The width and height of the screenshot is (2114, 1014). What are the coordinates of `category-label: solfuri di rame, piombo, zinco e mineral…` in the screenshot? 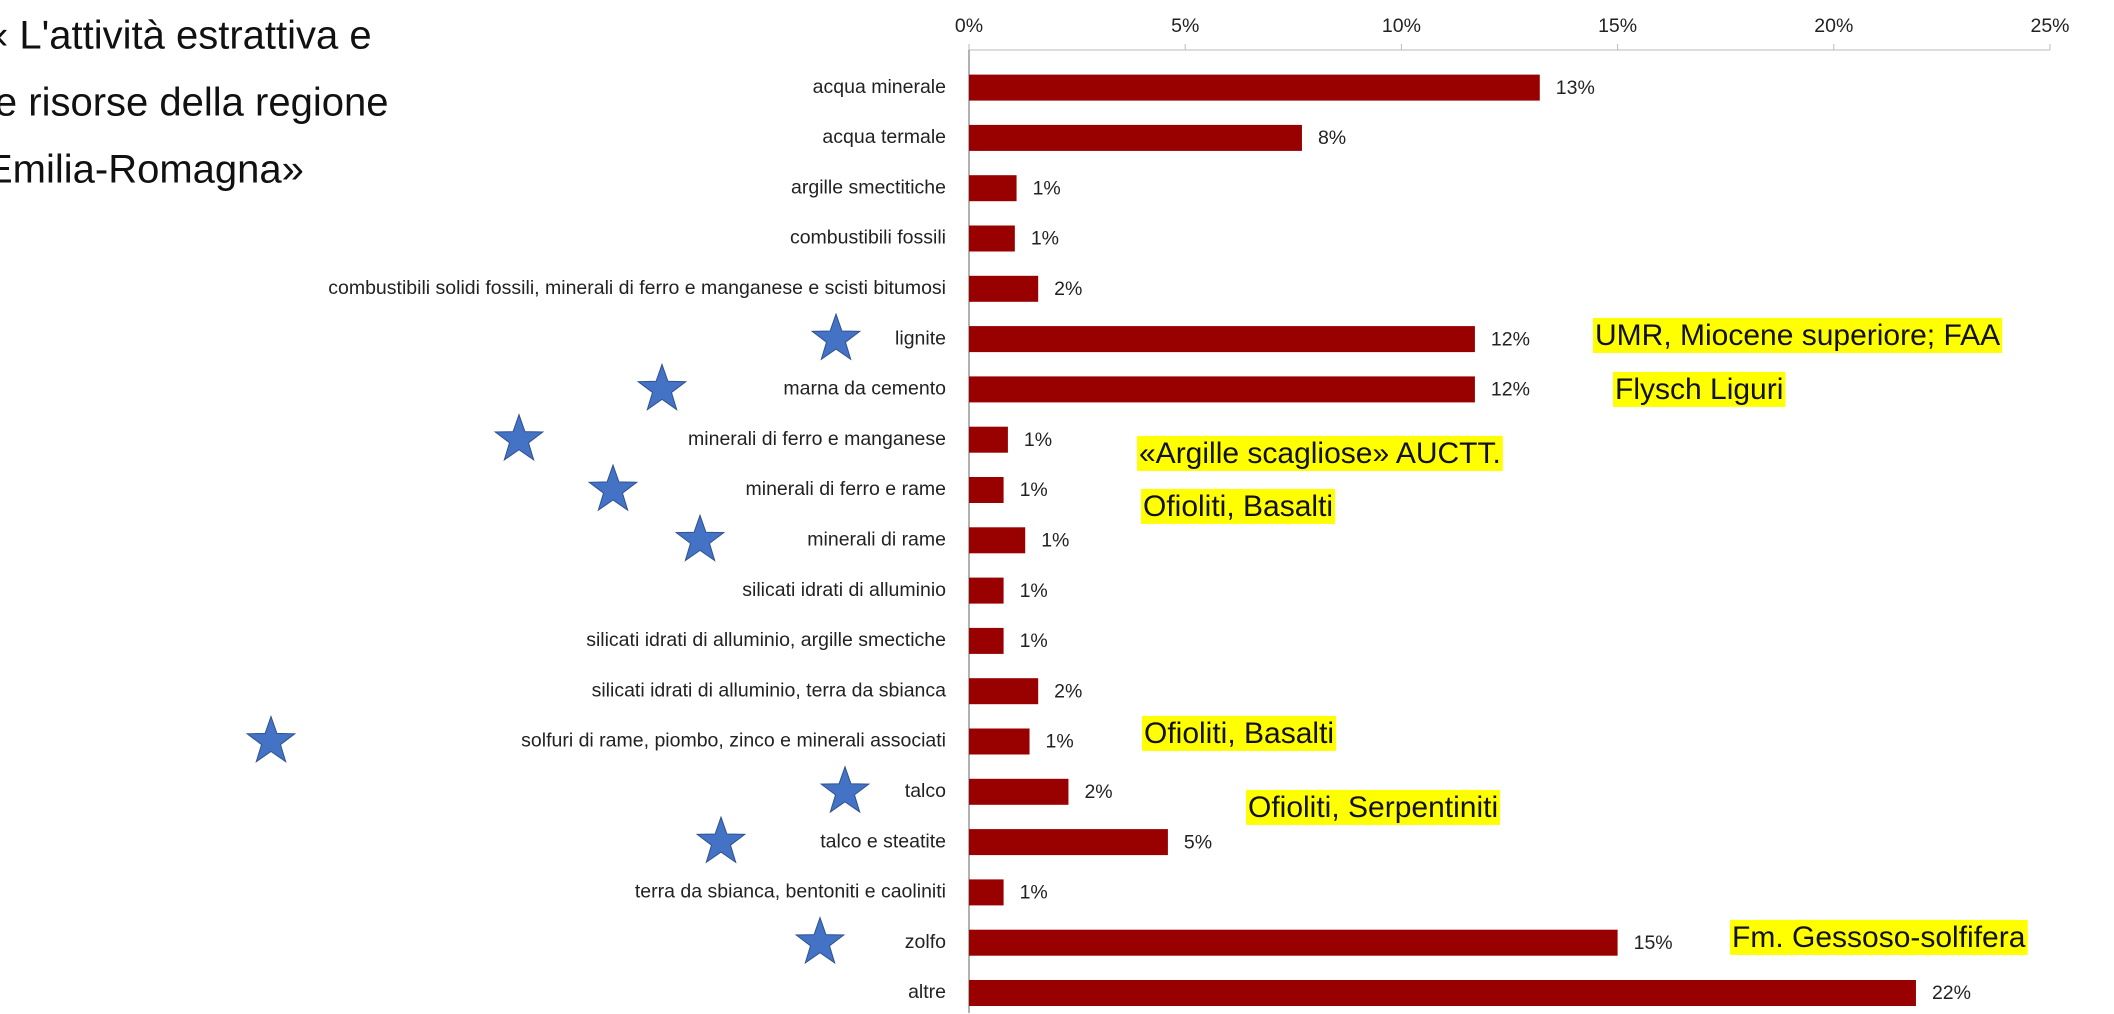 It's located at (733, 741).